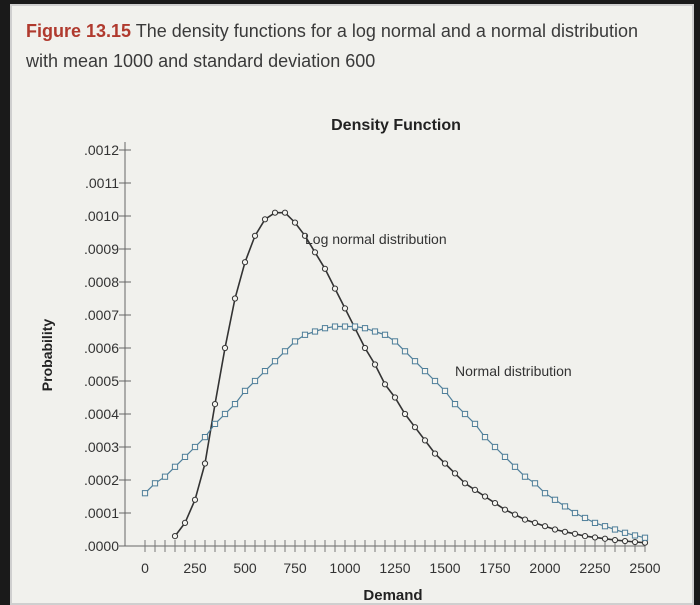 This screenshot has height=605, width=700. Describe the element at coordinates (101, 282) in the screenshot. I see `y-tick-label: .0008` at that location.